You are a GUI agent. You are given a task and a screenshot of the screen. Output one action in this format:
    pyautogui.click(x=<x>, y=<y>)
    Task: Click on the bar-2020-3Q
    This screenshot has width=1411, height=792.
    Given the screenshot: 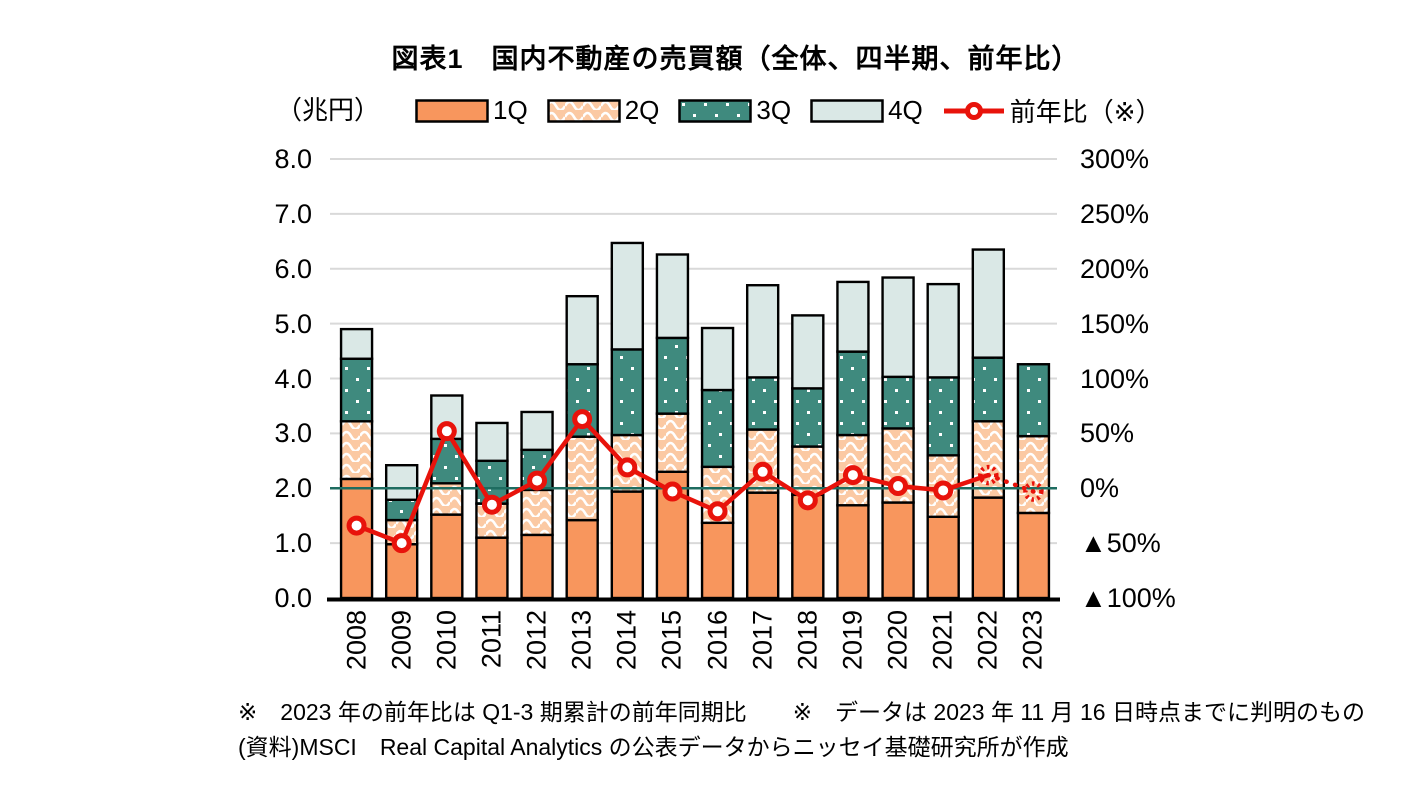 What is the action you would take?
    pyautogui.click(x=898, y=402)
    